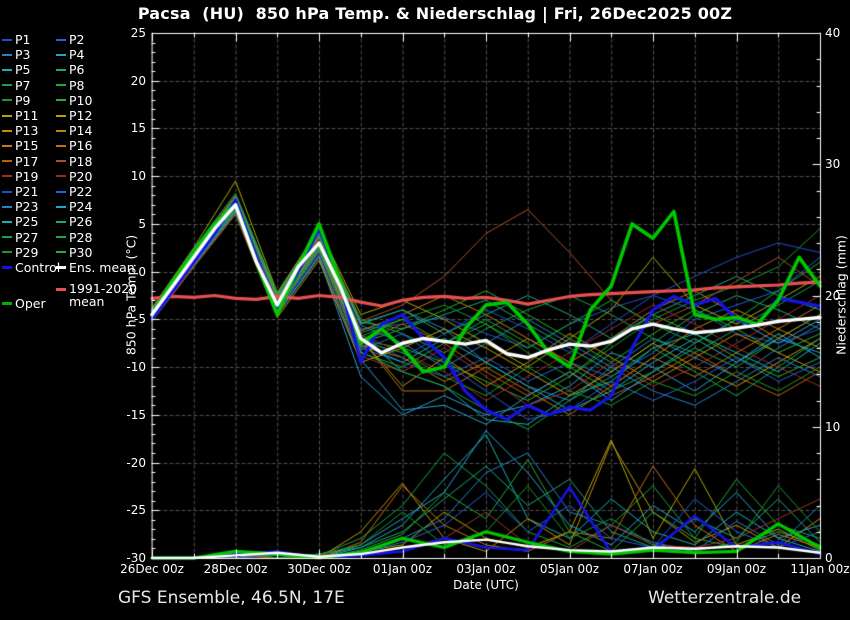 This screenshot has width=850, height=620. Describe the element at coordinates (23, 70) in the screenshot. I see `legend-label: P5` at that location.